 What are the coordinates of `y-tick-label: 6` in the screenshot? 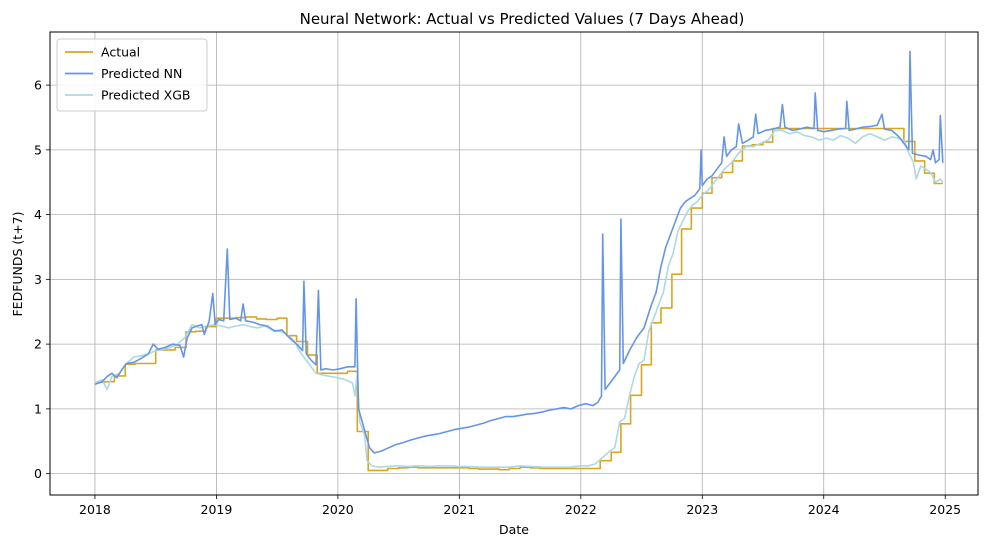 It's located at (38, 85).